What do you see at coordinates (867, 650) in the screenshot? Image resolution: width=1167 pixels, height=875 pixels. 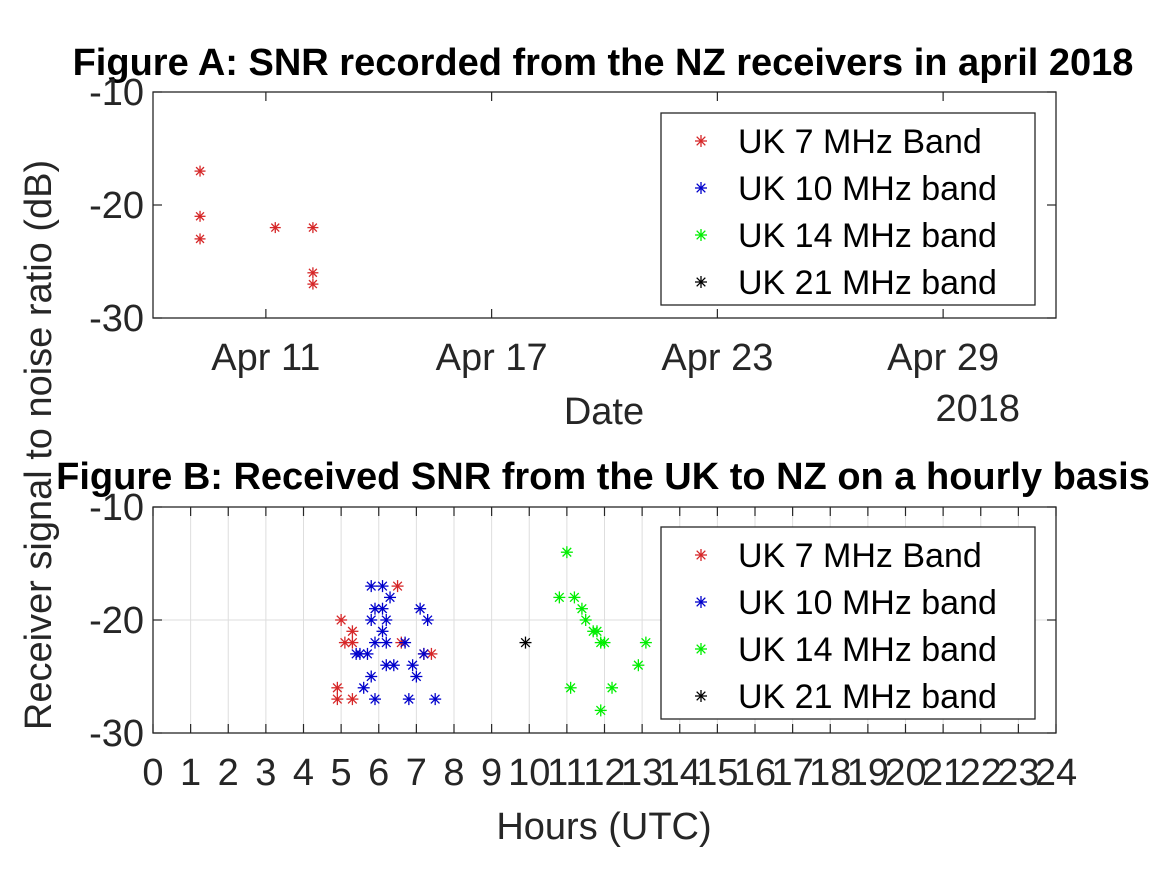 I see `chart-b-legend-label-2: UK 14 MHz band` at bounding box center [867, 650].